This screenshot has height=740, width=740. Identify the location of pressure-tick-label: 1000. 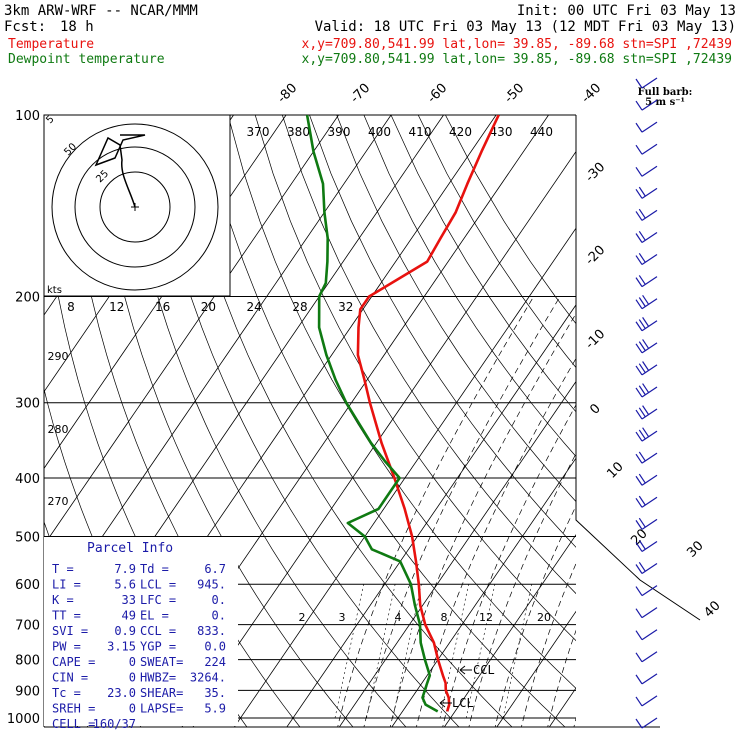
(23, 719).